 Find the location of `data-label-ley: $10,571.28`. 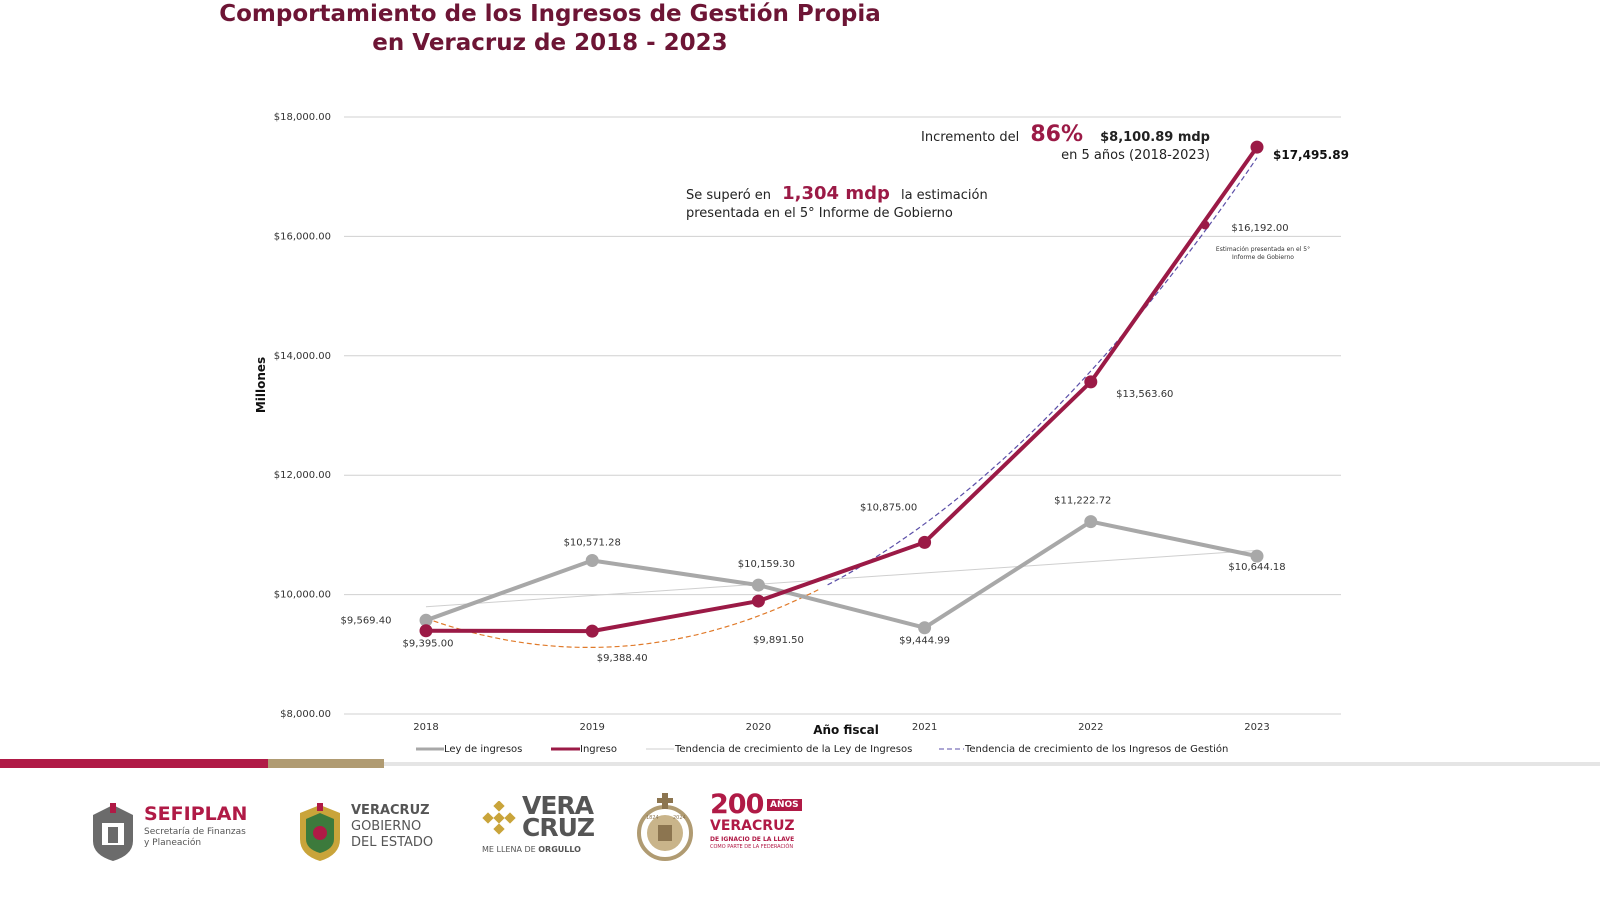

data-label-ley: $10,571.28 is located at coordinates (592, 542).